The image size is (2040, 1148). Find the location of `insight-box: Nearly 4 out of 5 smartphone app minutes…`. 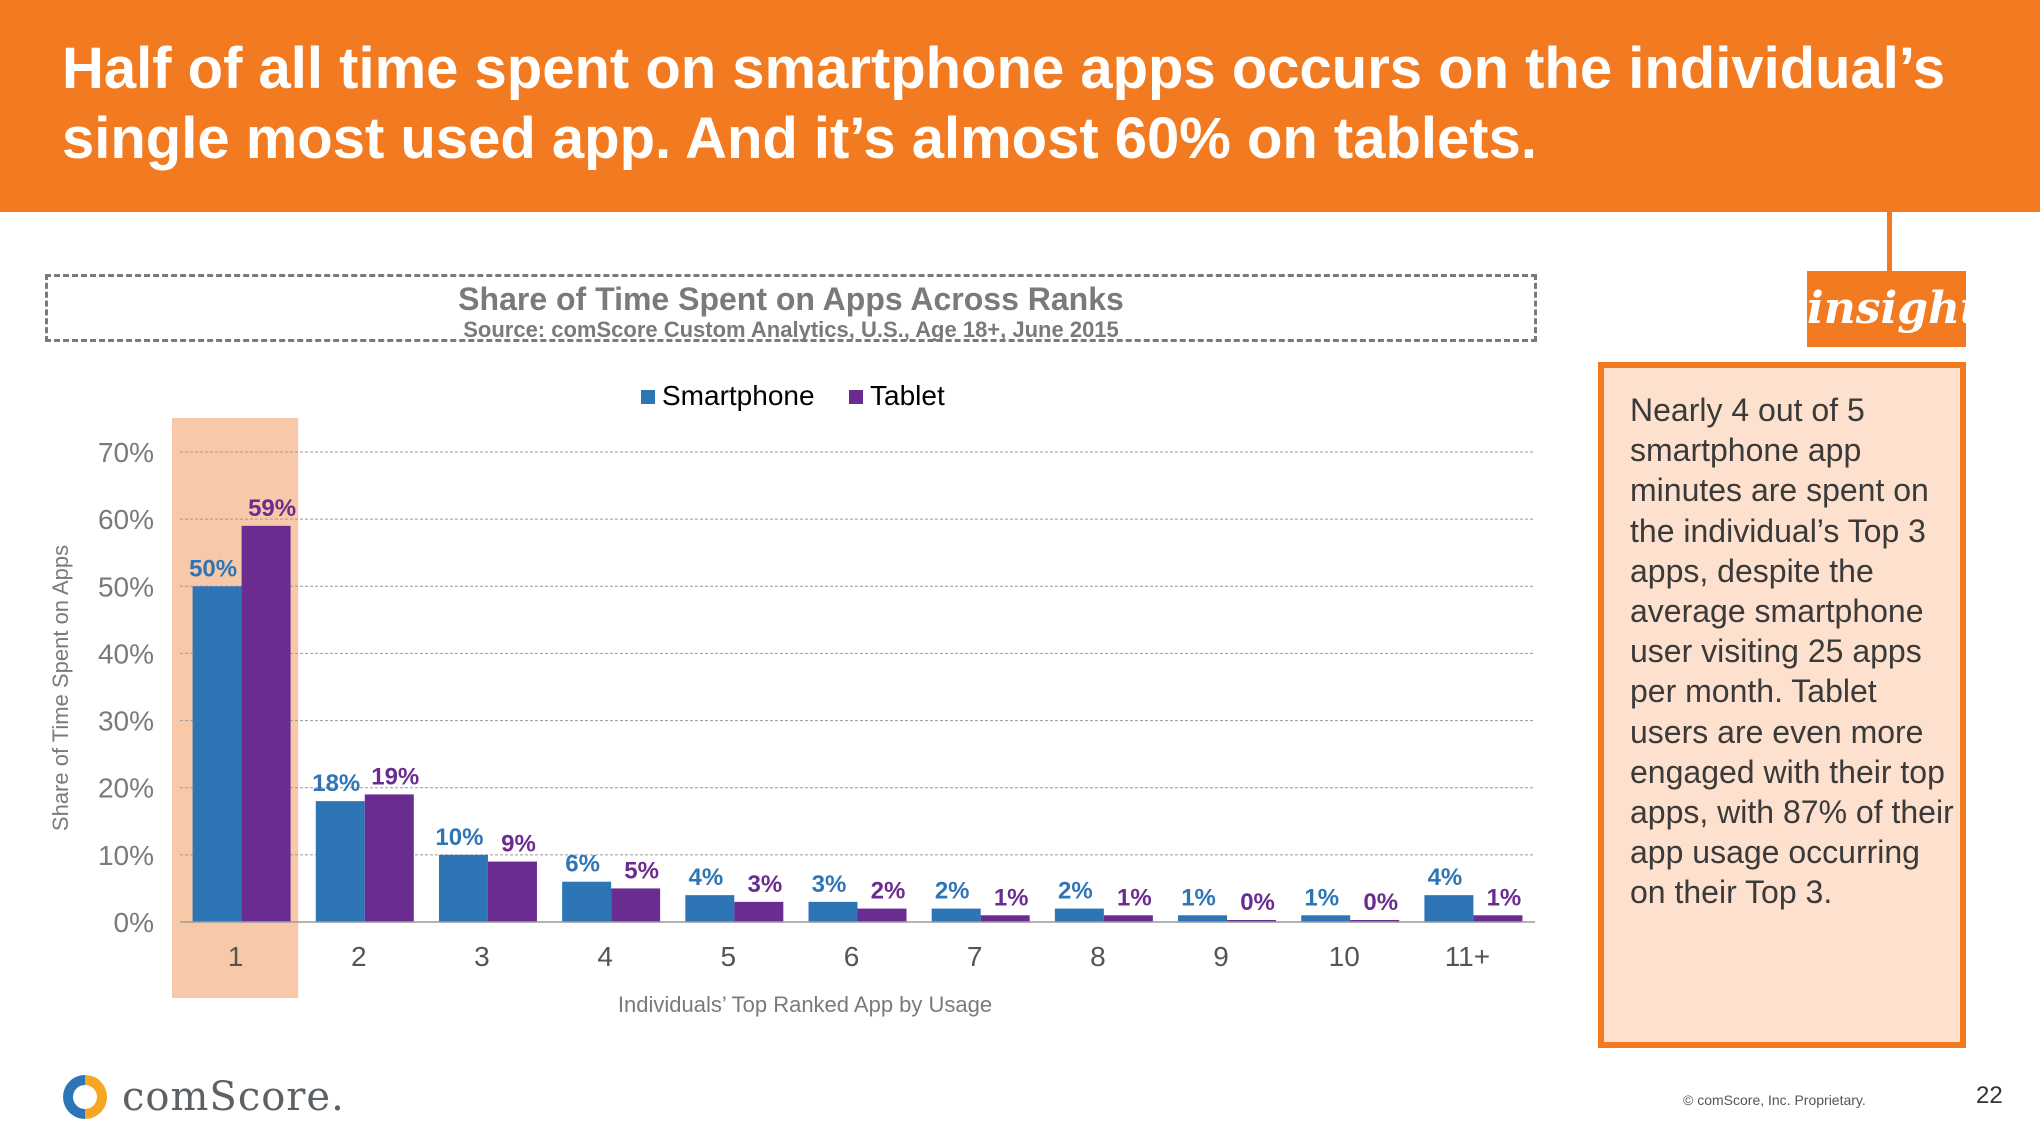

insight-box: Nearly 4 out of 5 smartphone app minutes… is located at coordinates (1782, 705).